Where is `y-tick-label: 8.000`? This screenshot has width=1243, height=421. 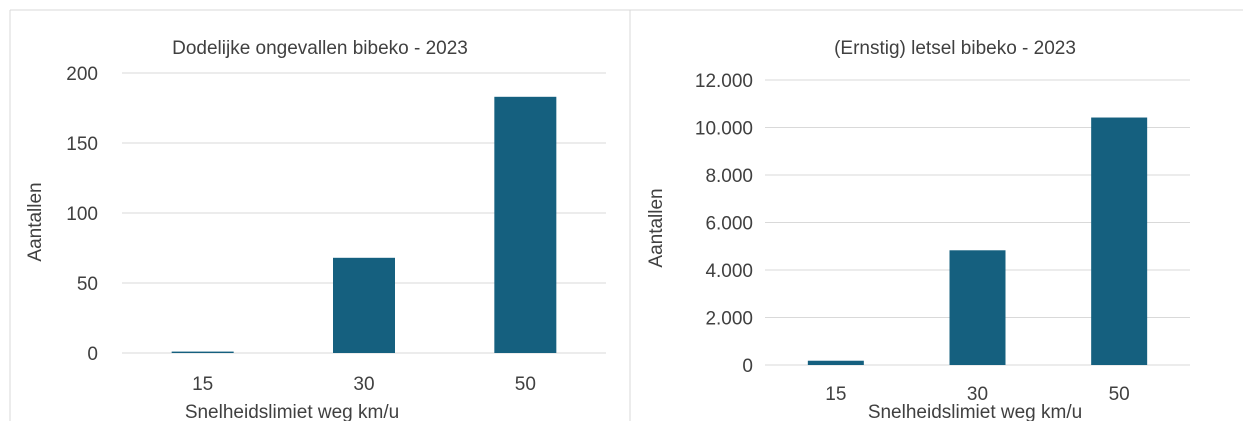 y-tick-label: 8.000 is located at coordinates (729, 176).